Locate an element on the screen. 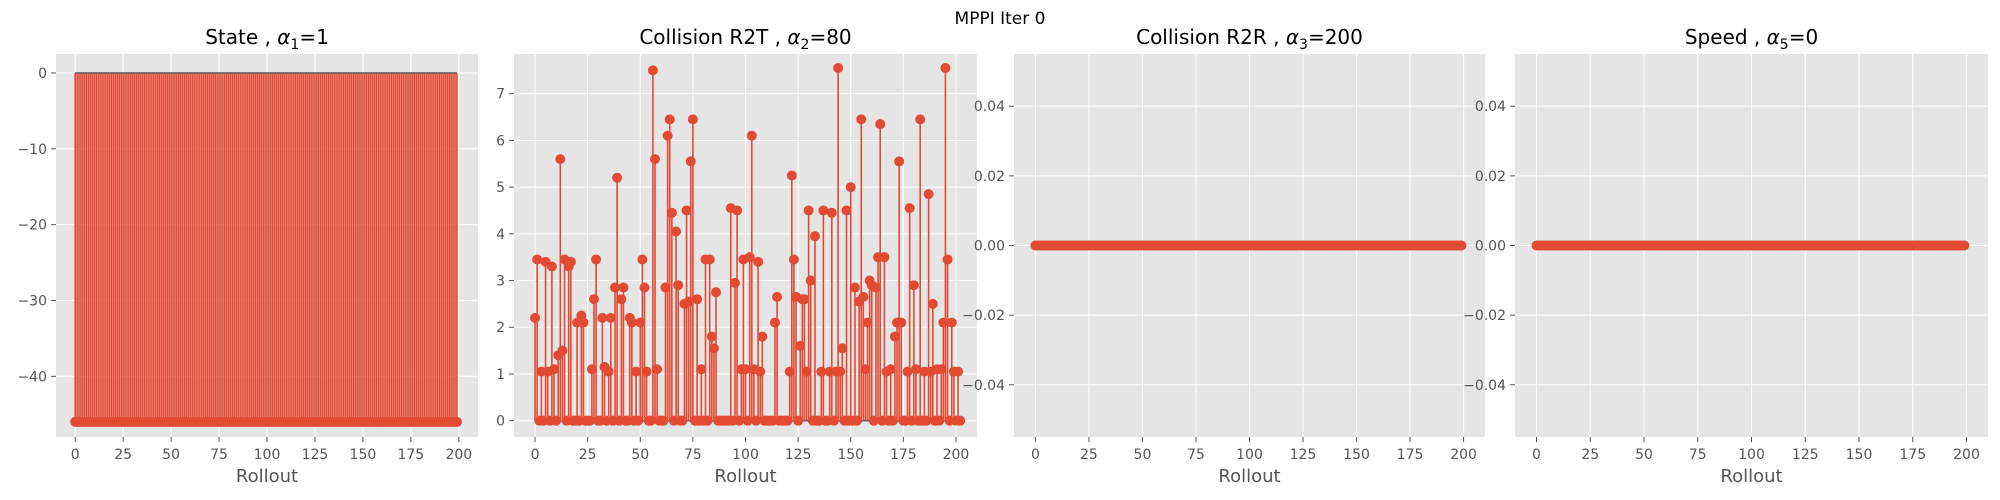  y-tick-label: 0.00 is located at coordinates (989, 247).